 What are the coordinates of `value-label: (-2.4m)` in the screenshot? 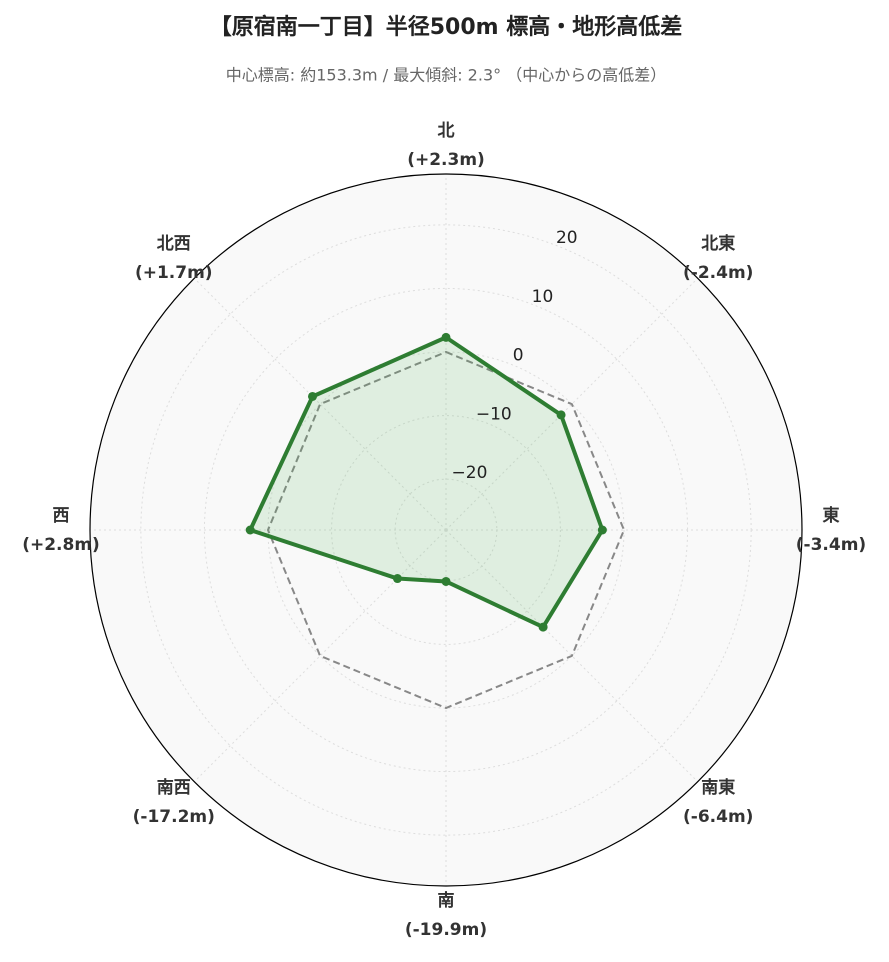 It's located at (718, 273).